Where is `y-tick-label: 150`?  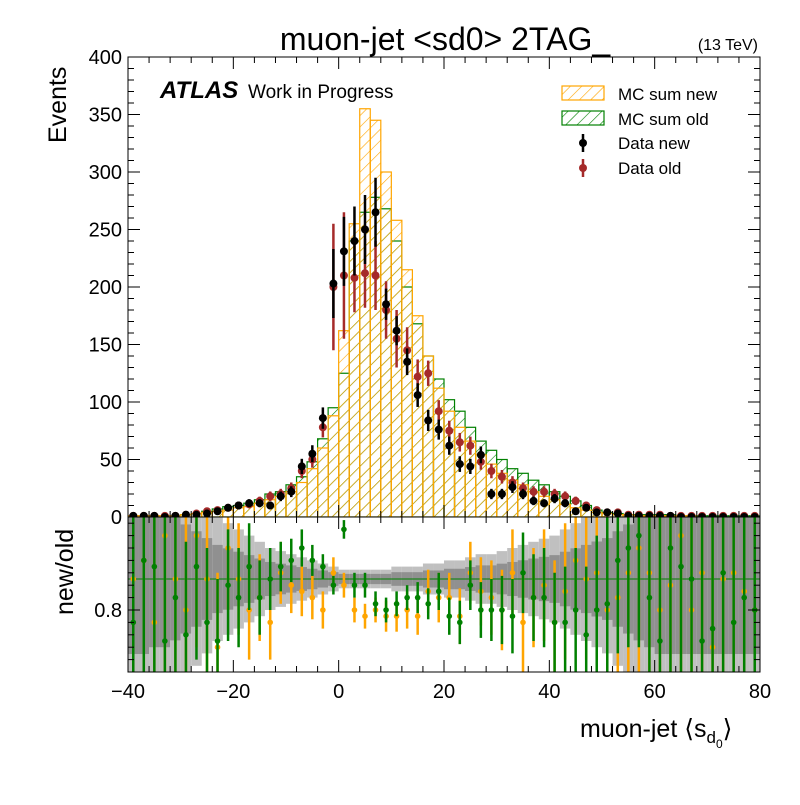 y-tick-label: 150 is located at coordinates (105, 346).